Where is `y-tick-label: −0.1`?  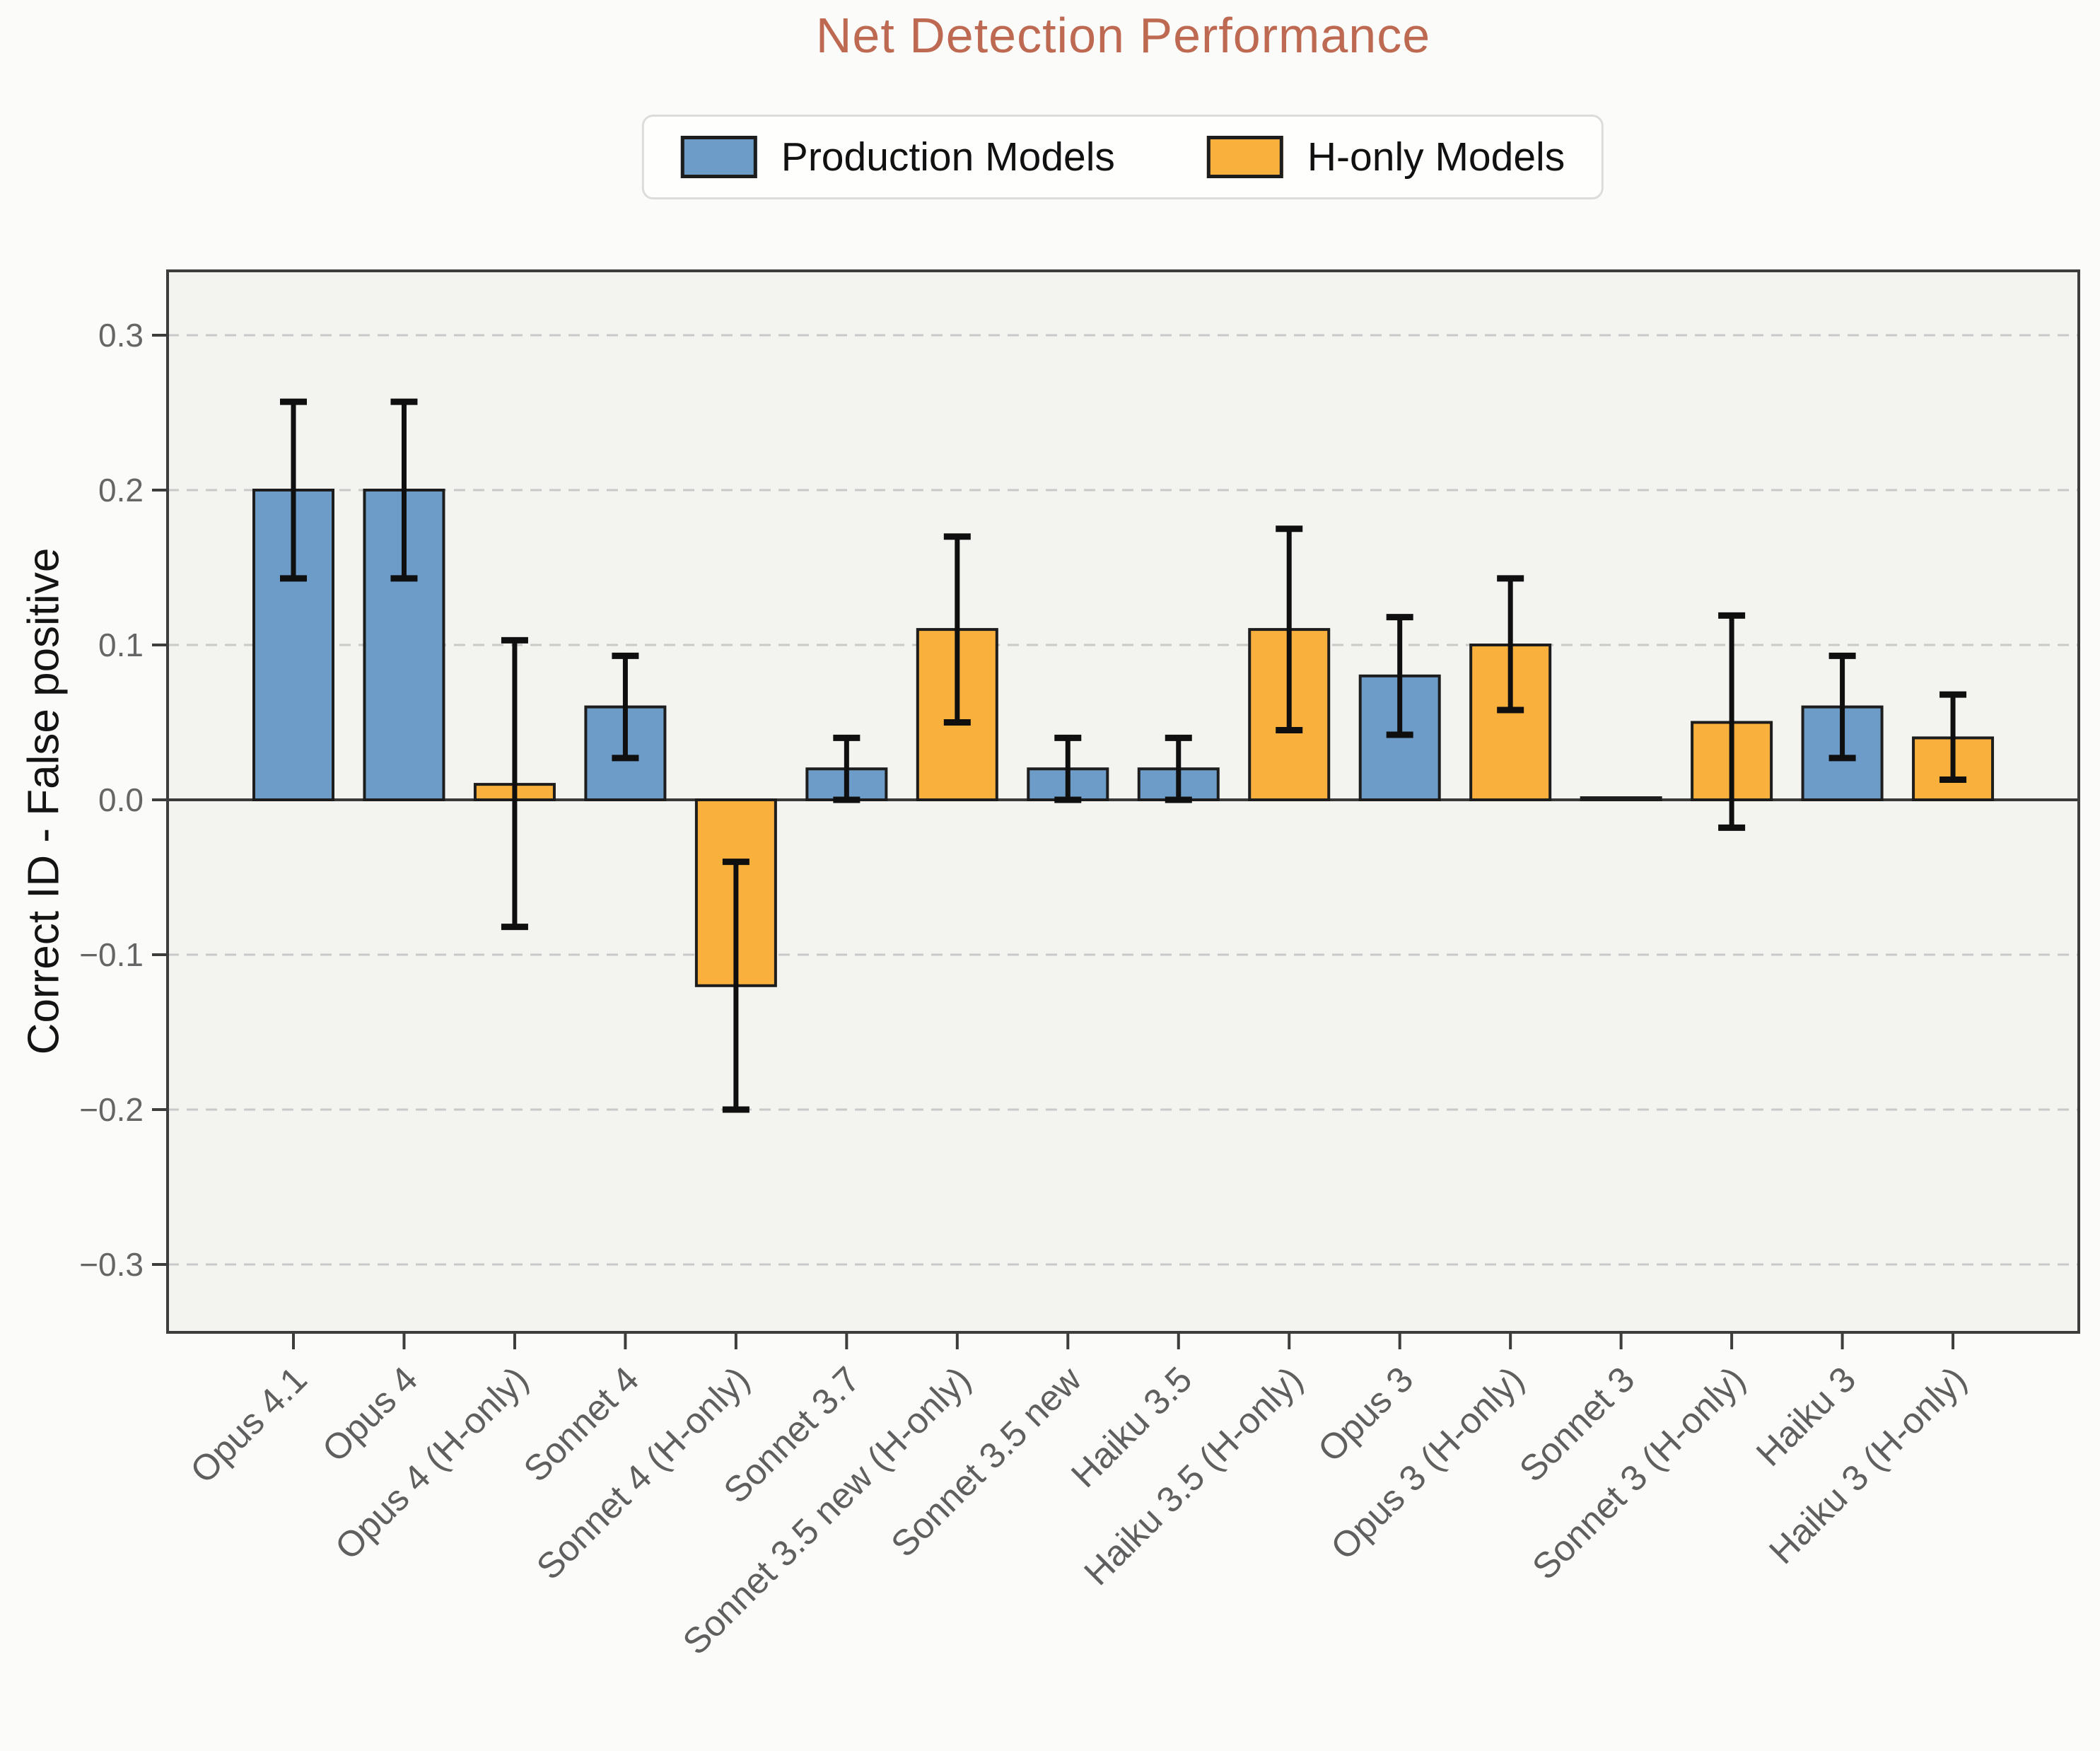 y-tick-label: −0.1 is located at coordinates (111, 954).